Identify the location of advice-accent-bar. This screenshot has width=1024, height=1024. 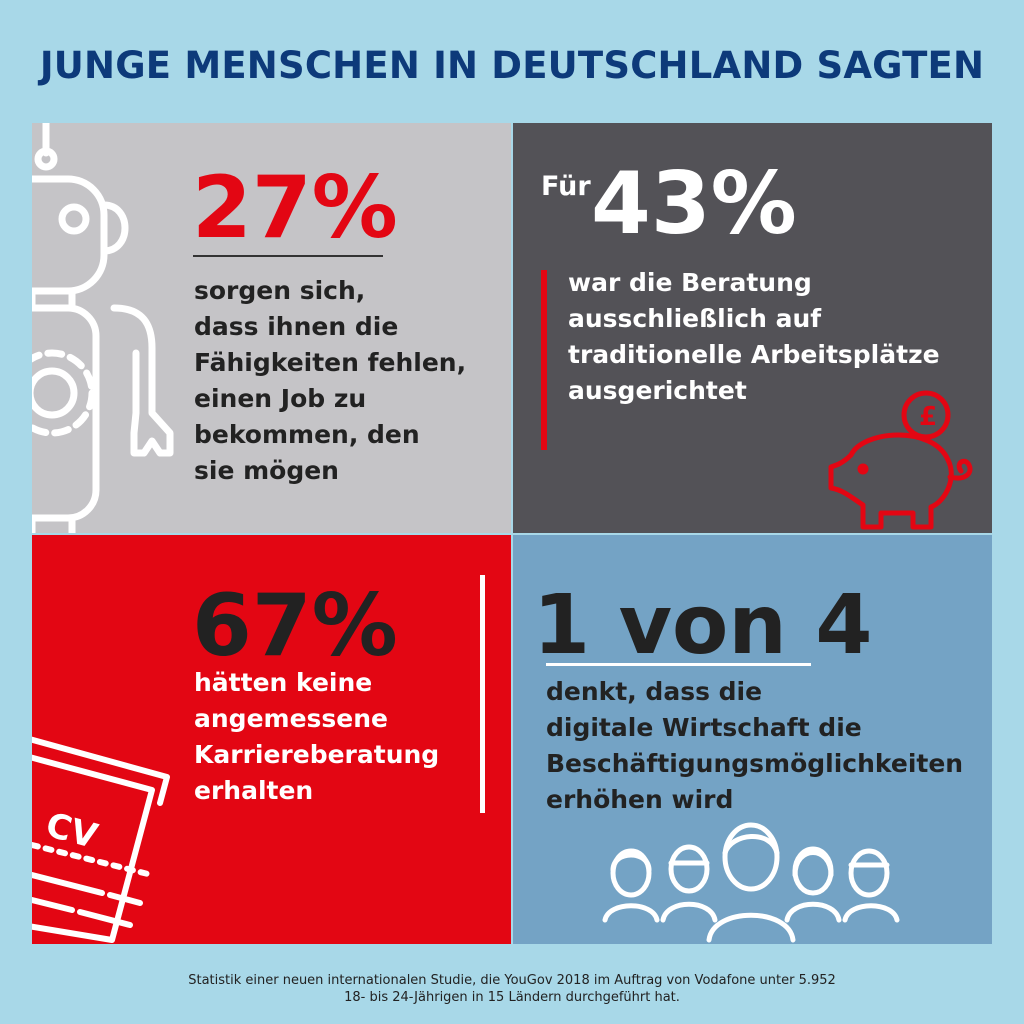
(544, 360).